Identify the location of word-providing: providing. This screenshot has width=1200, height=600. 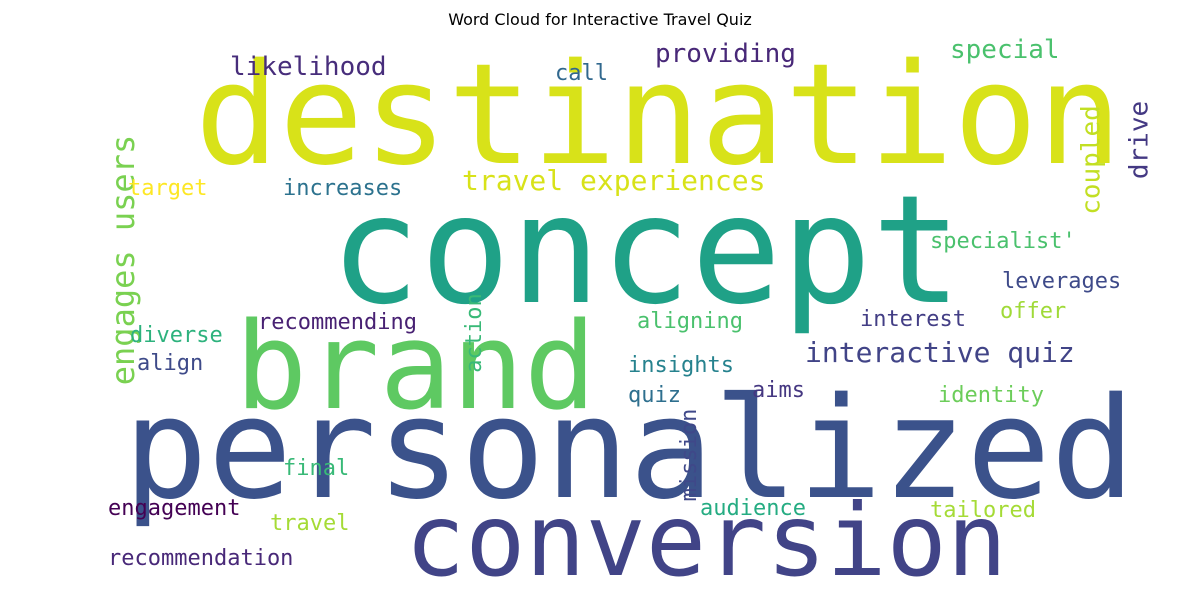
(725, 54).